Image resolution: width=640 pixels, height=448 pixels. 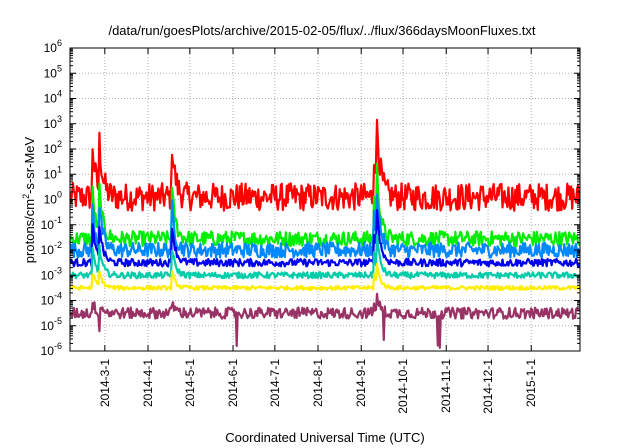 What do you see at coordinates (53, 97) in the screenshot?
I see `y-tick-label: 10⁴` at bounding box center [53, 97].